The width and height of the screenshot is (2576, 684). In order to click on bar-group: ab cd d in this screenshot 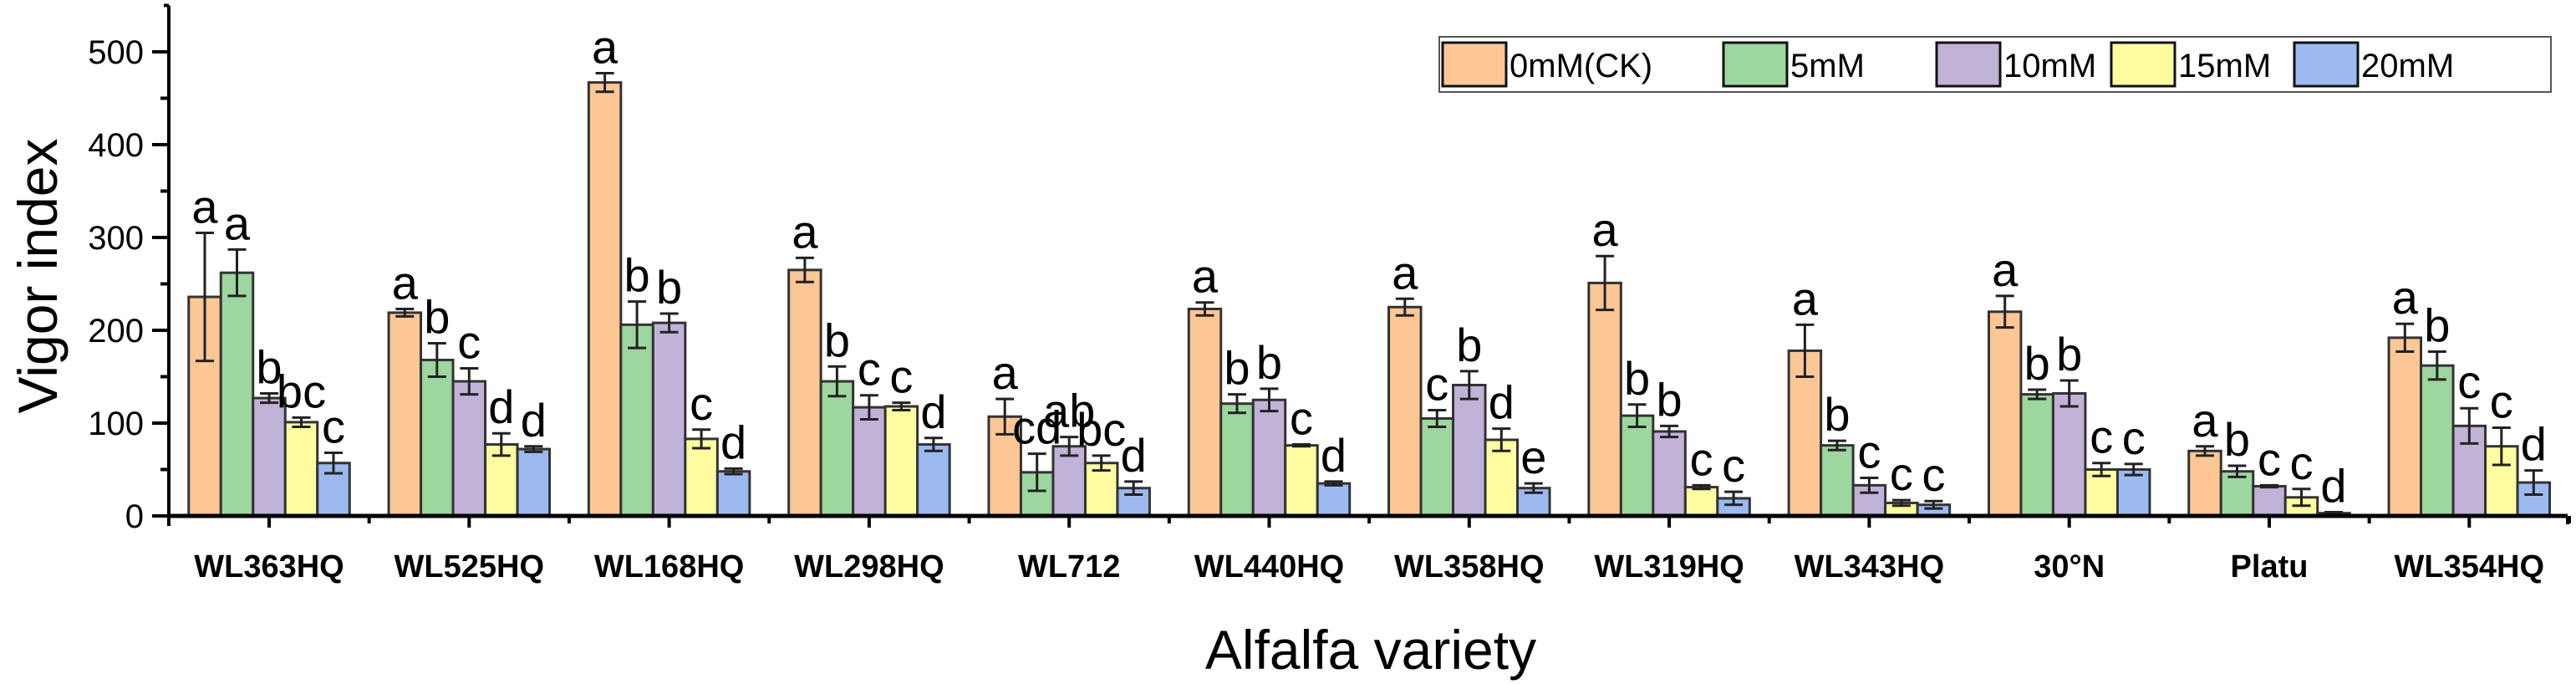, I will do `click(469, 387)`.